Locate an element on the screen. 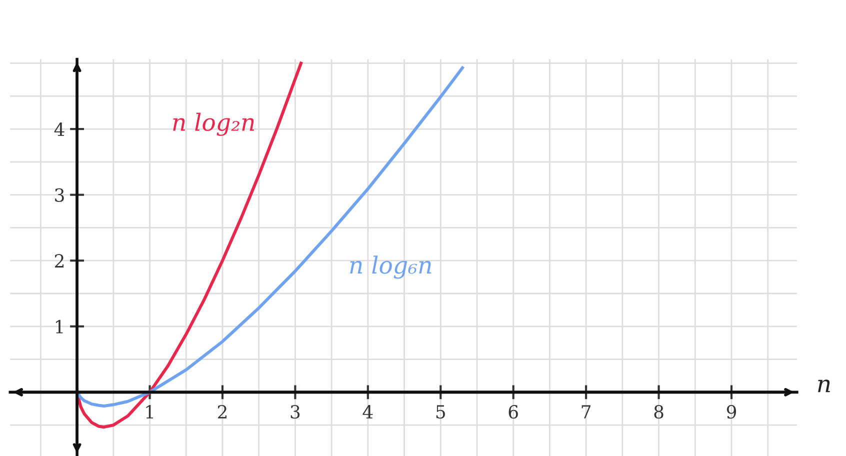 This screenshot has width=846, height=456. x-tick-label: 9 is located at coordinates (731, 412).